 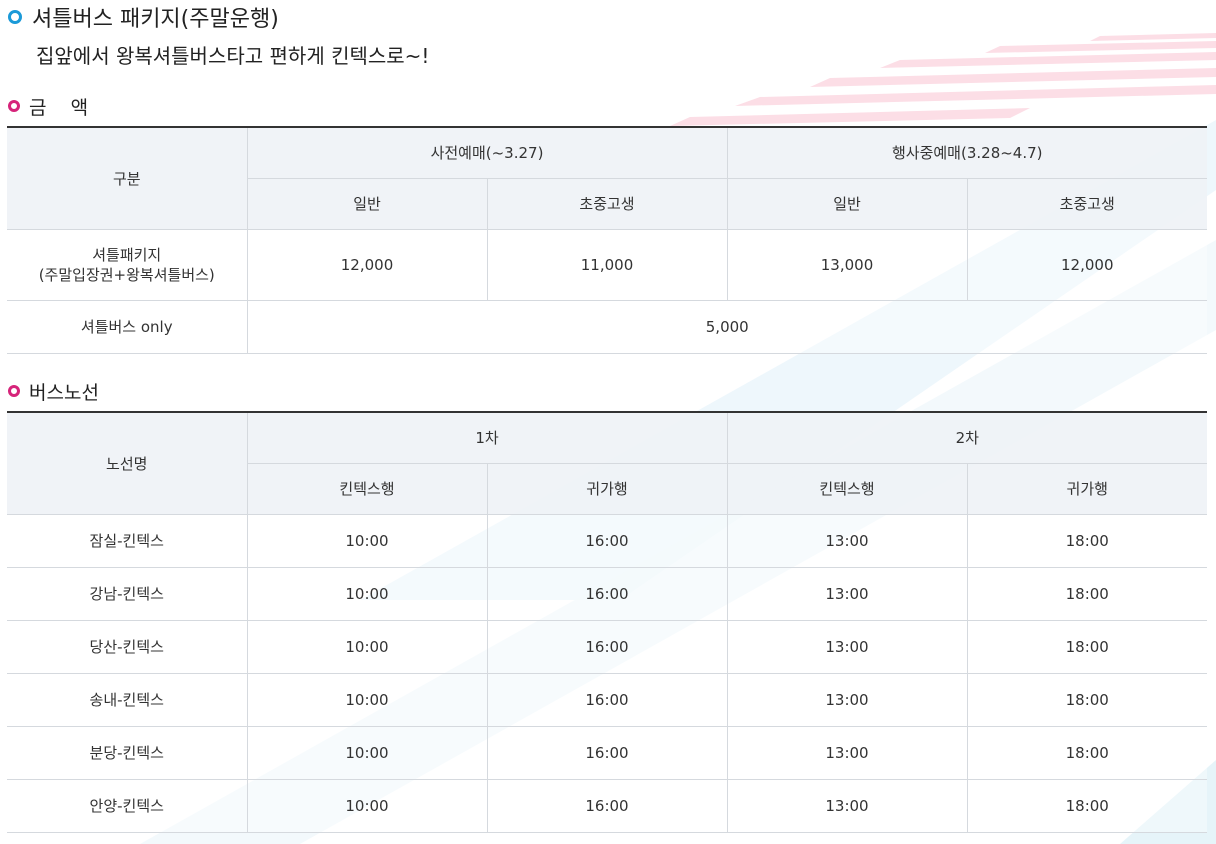 I want to click on route-header-first: 1차, so click(x=486, y=438).